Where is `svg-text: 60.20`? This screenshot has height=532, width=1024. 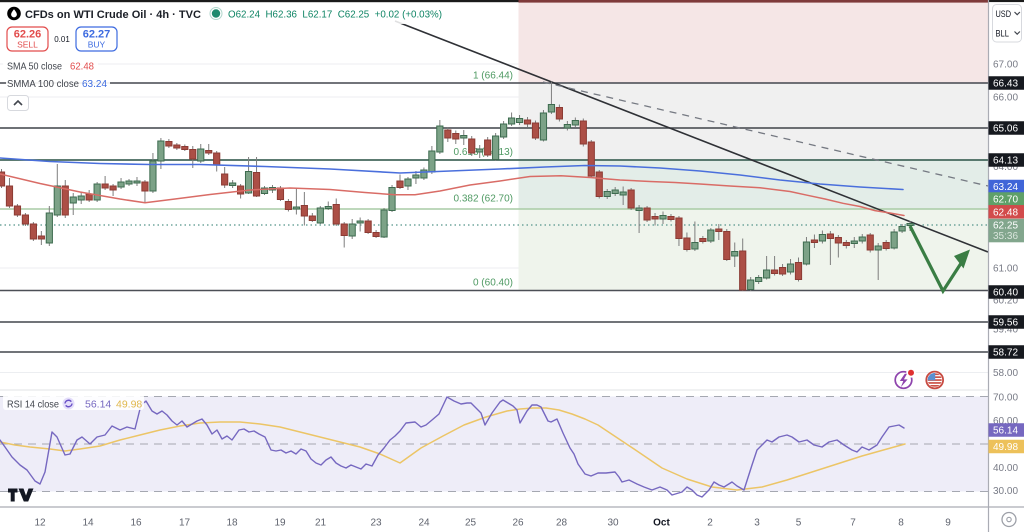 svg-text: 60.20 is located at coordinates (1005, 301).